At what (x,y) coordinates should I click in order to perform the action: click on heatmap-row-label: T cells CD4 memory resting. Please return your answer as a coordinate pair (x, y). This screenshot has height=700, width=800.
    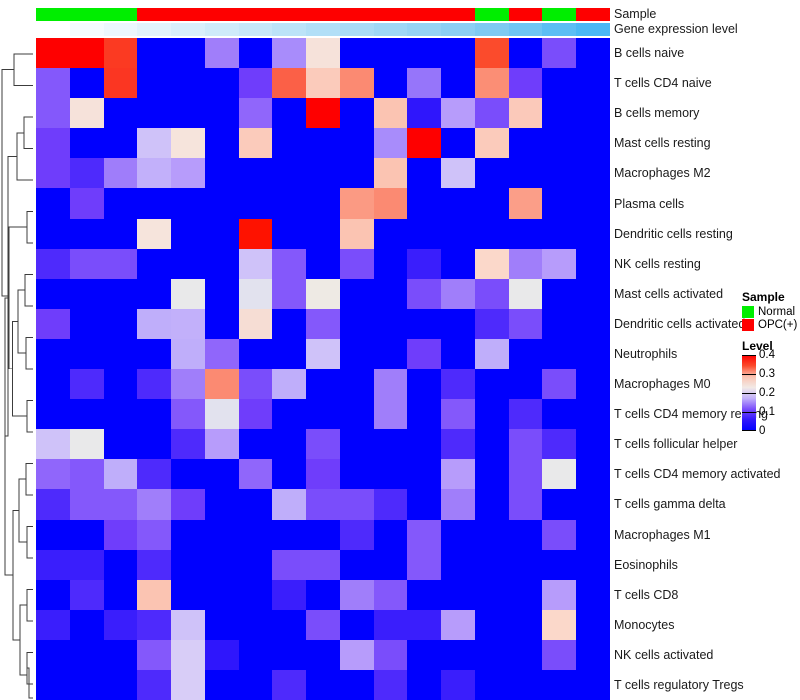
    Looking at the image, I should click on (691, 414).